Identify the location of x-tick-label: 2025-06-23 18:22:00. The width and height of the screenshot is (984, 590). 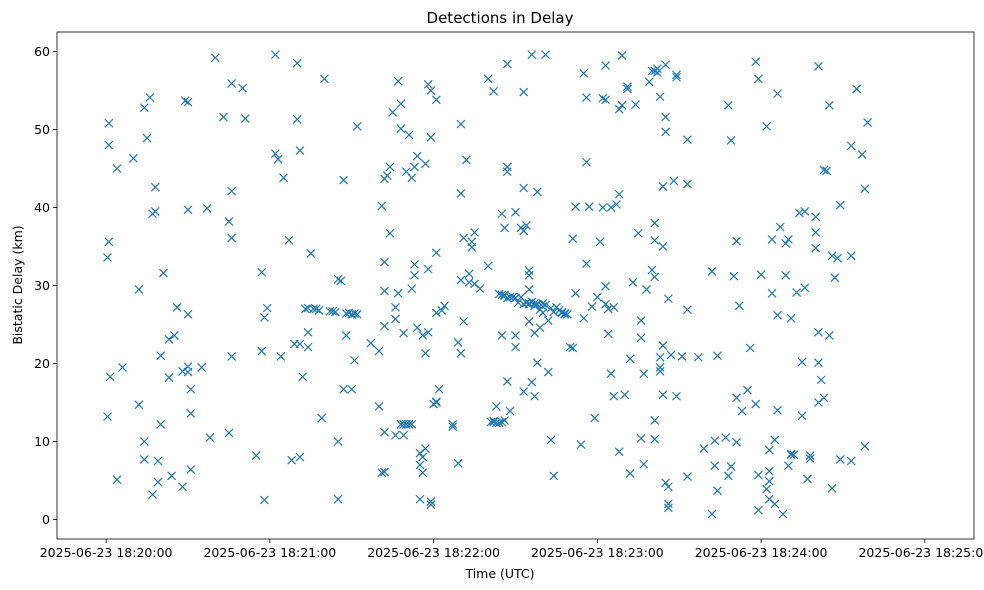
(433, 552).